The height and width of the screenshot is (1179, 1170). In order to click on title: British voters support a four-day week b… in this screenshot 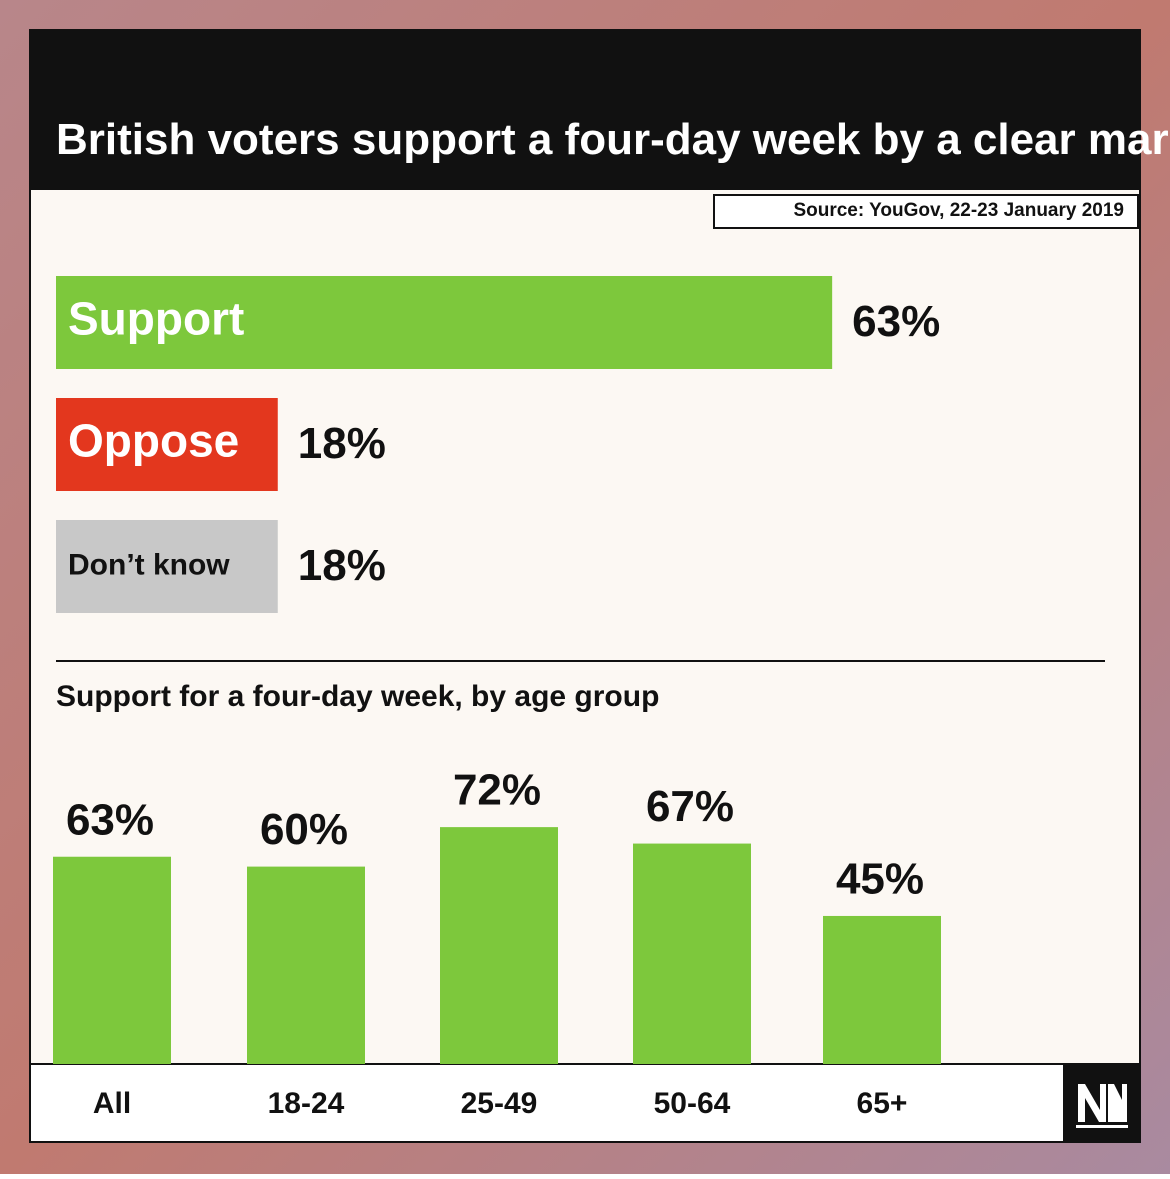, I will do `click(613, 139)`.